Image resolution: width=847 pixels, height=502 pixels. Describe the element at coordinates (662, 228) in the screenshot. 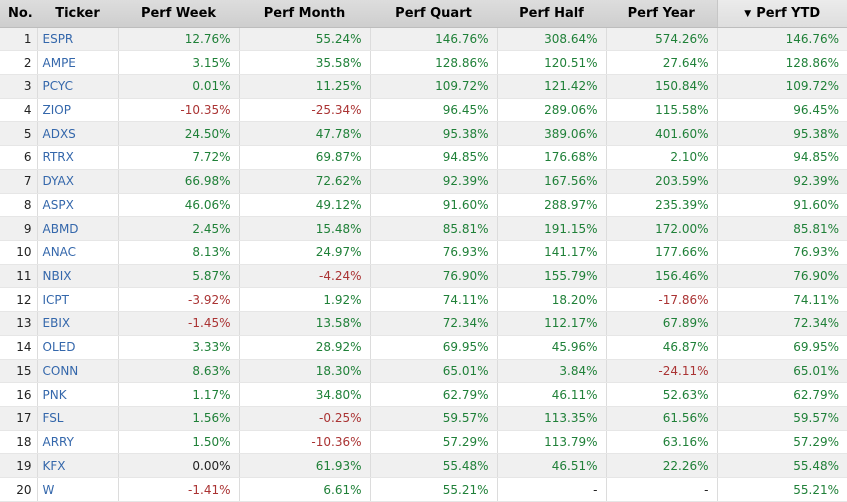

I see `perf-year-cell: 172.00%` at that location.